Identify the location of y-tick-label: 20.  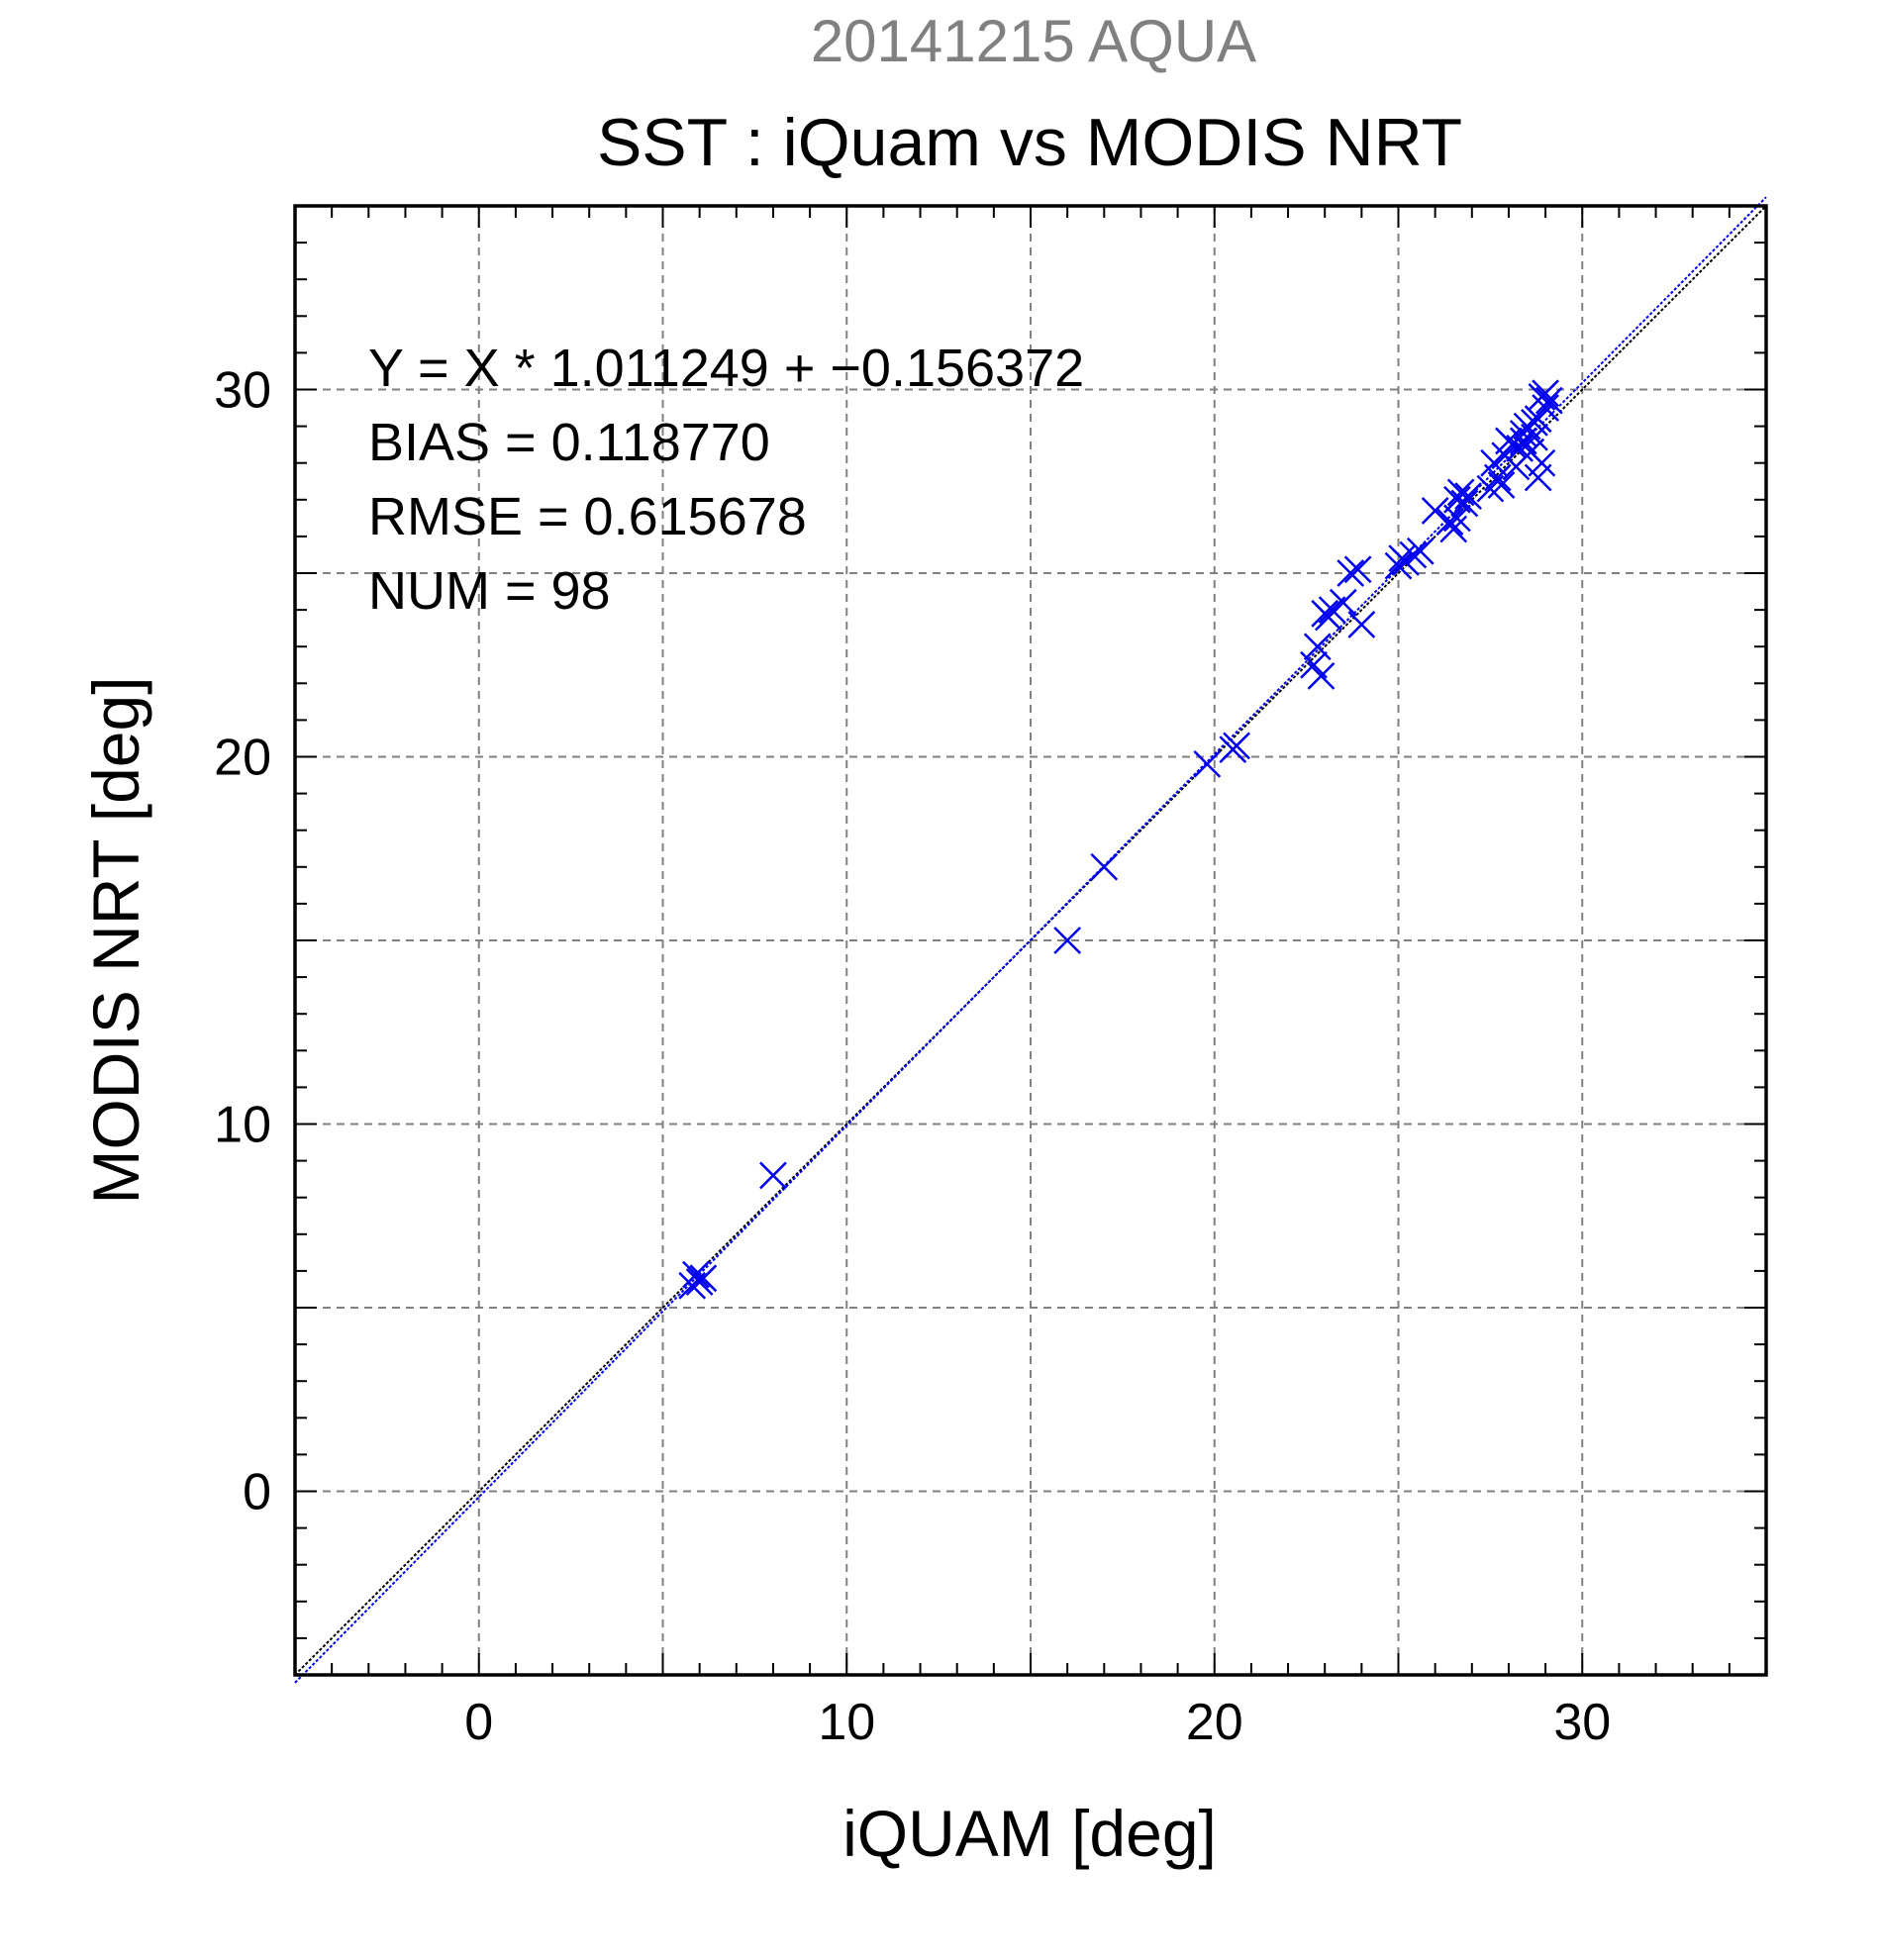
(243, 758).